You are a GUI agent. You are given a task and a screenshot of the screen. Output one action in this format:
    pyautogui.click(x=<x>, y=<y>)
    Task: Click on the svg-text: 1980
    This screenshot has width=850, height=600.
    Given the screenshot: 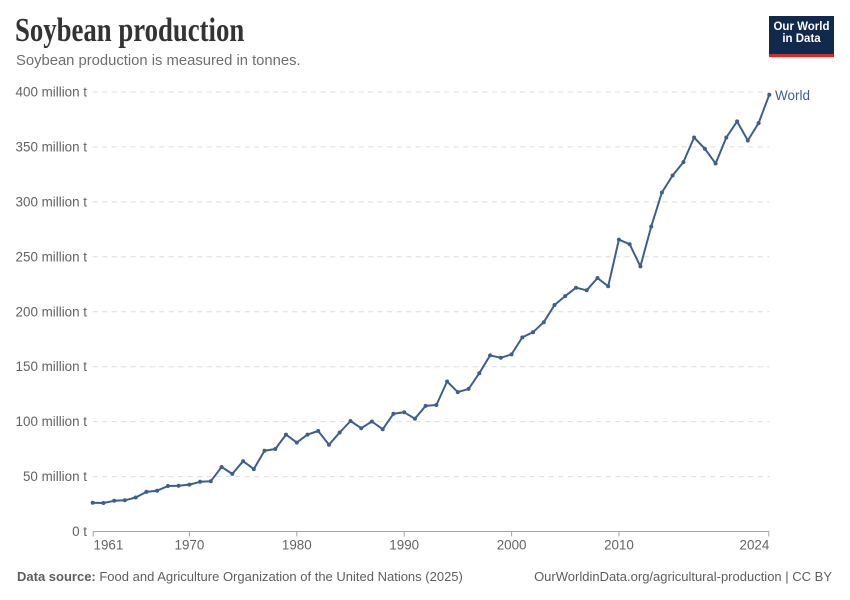 What is the action you would take?
    pyautogui.click(x=297, y=545)
    